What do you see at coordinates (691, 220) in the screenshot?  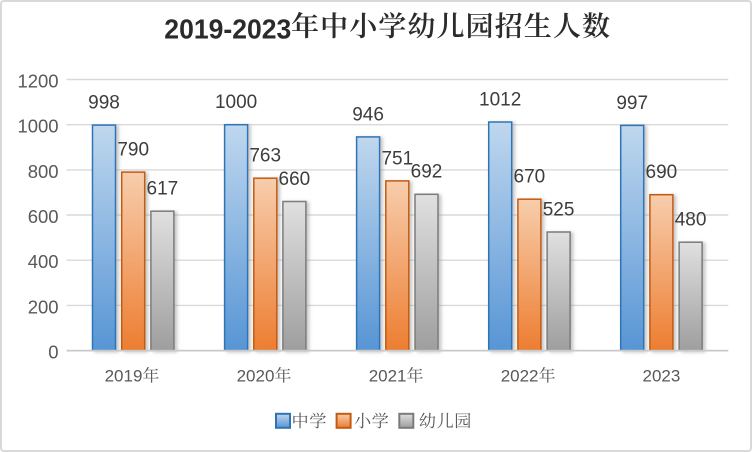 I see `svg-text: 480` at bounding box center [691, 220].